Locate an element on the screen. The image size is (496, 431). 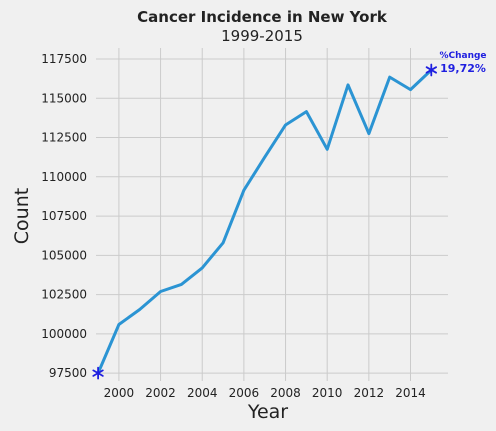
x-tick-label: 2004 is located at coordinates (202, 393).